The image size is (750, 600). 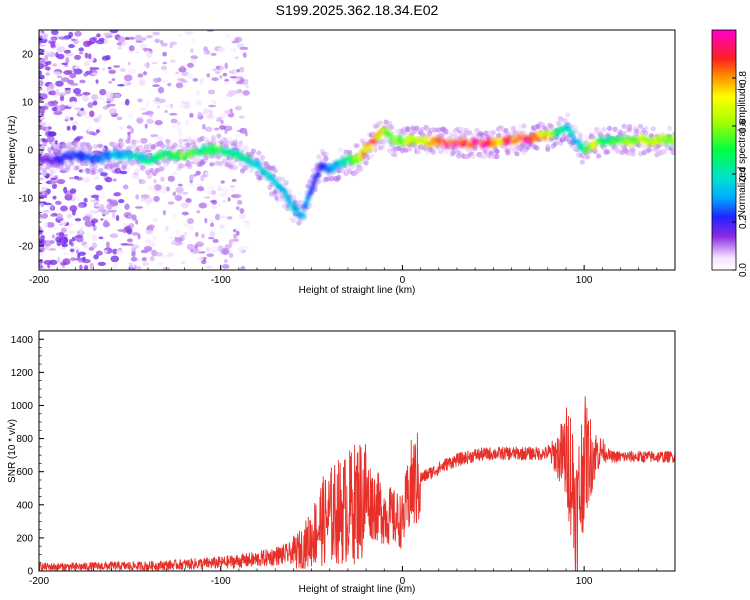 I want to click on y-tick-label: 1200, so click(x=22, y=373).